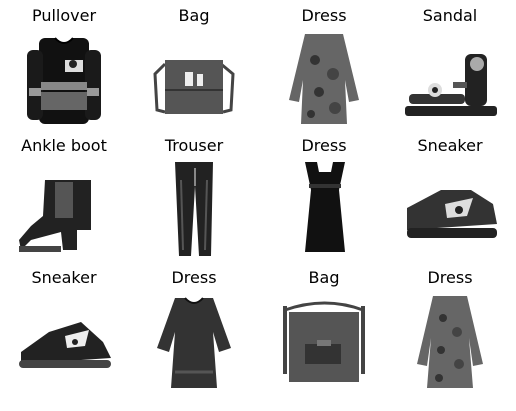 This screenshot has width=516, height=411. I want to click on grid-cell: Ankle boot, so click(64, 195).